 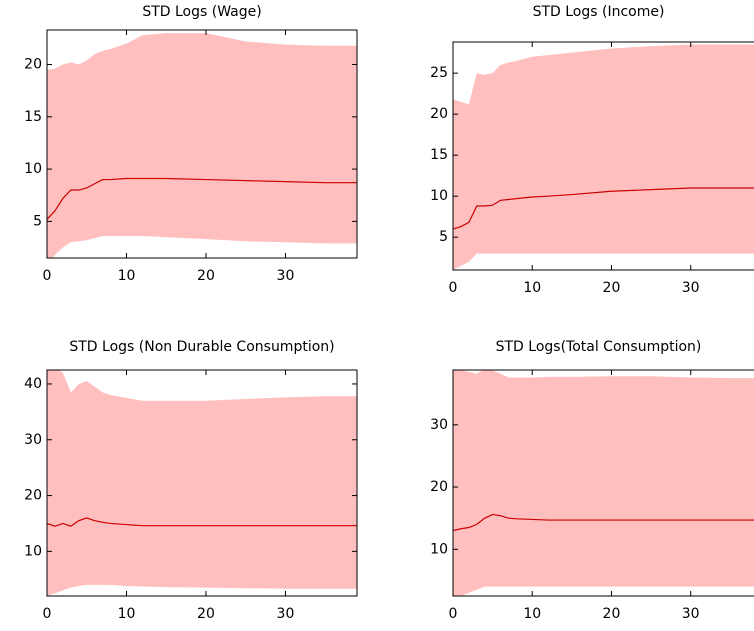 What do you see at coordinates (439, 73) in the screenshot?
I see `y-tick-label: 25` at bounding box center [439, 73].